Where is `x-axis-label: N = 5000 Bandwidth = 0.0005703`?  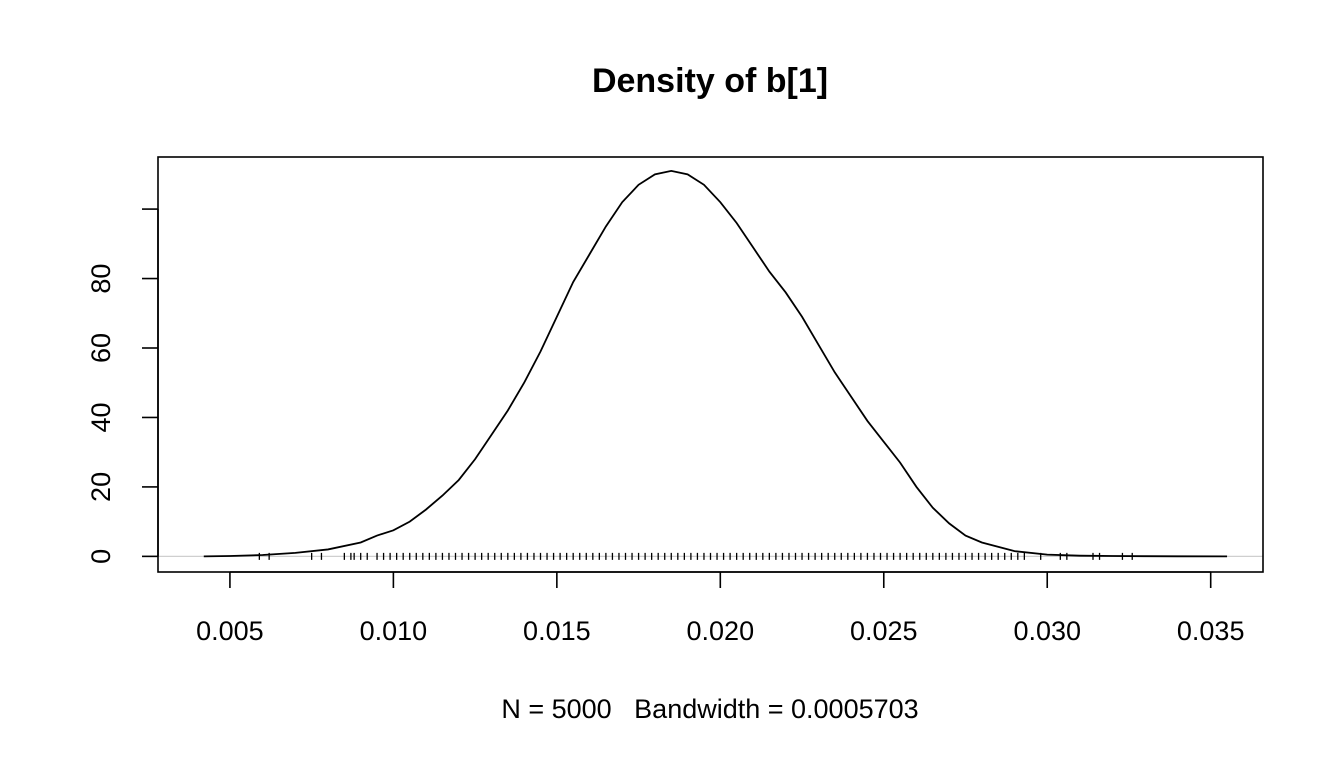
x-axis-label: N = 5000 Bandwidth = 0.0005703 is located at coordinates (709, 709).